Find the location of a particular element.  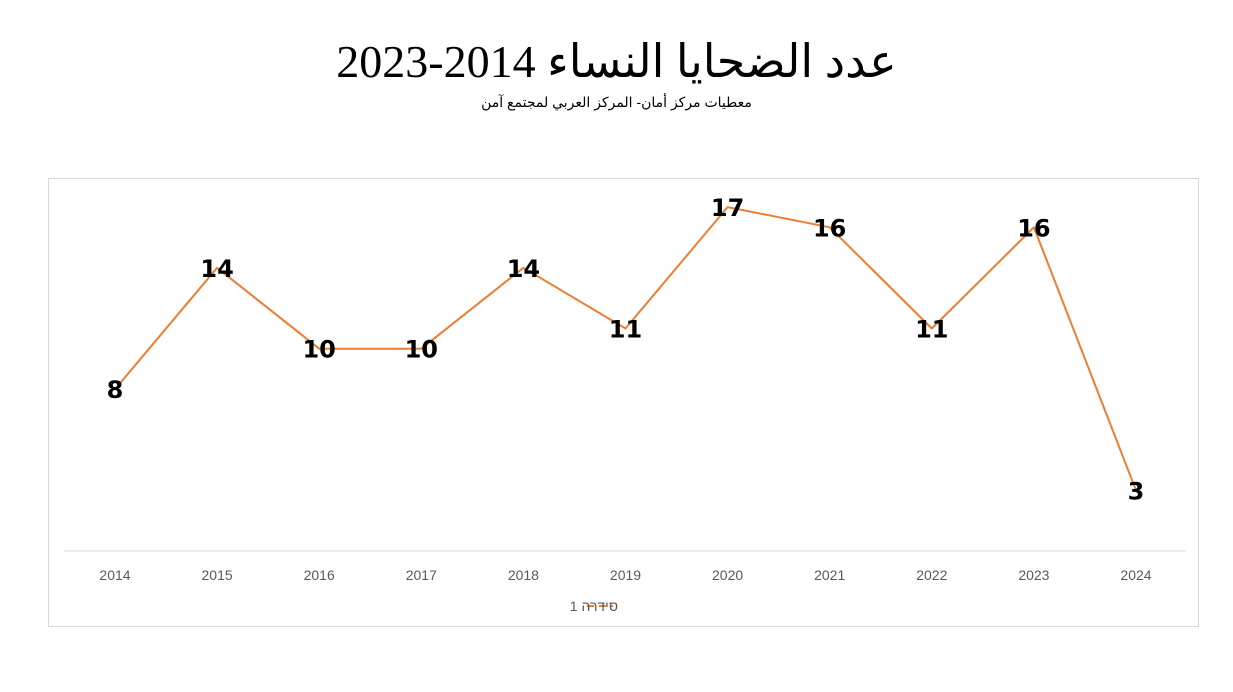

data-label: 3 is located at coordinates (1136, 491).